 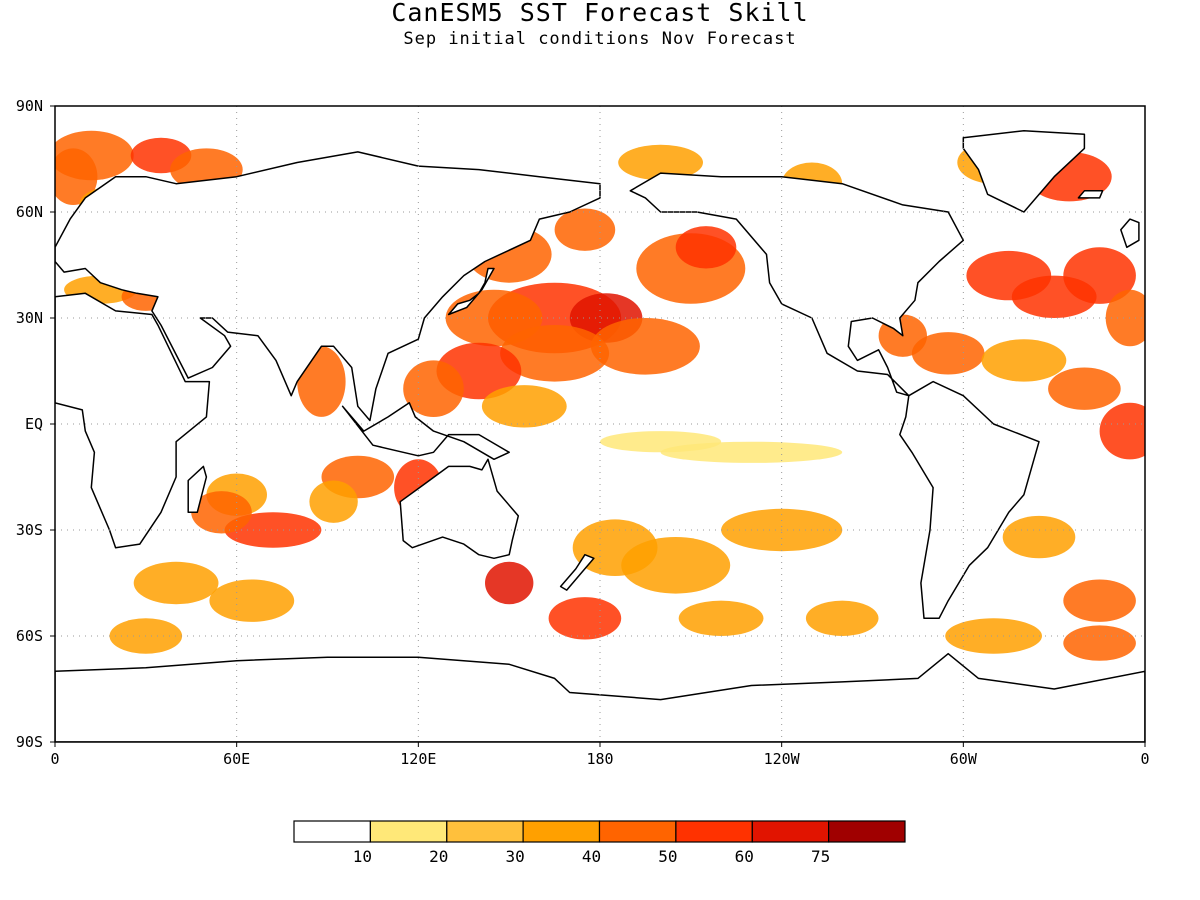 I want to click on lon-tick-label: 120W, so click(x=782, y=759).